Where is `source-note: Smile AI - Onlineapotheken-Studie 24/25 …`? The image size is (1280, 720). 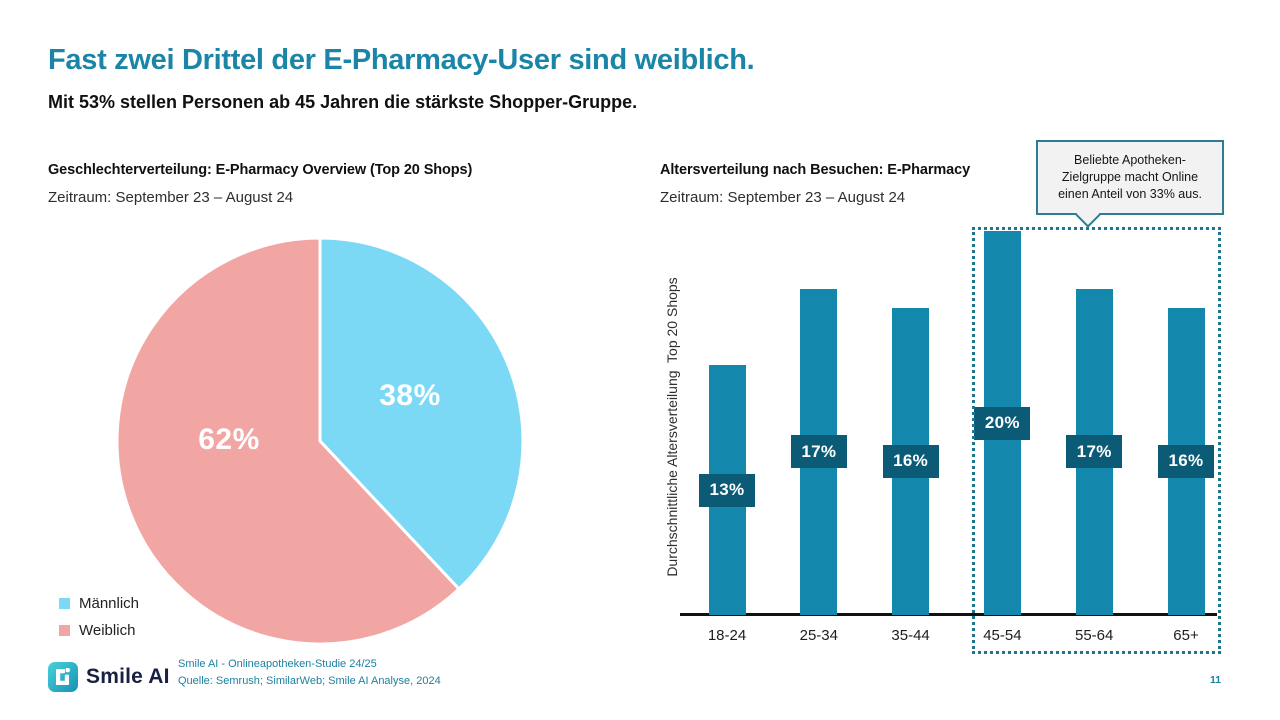
source-note: Smile AI - Onlineapotheken-Studie 24/25 … is located at coordinates (309, 673).